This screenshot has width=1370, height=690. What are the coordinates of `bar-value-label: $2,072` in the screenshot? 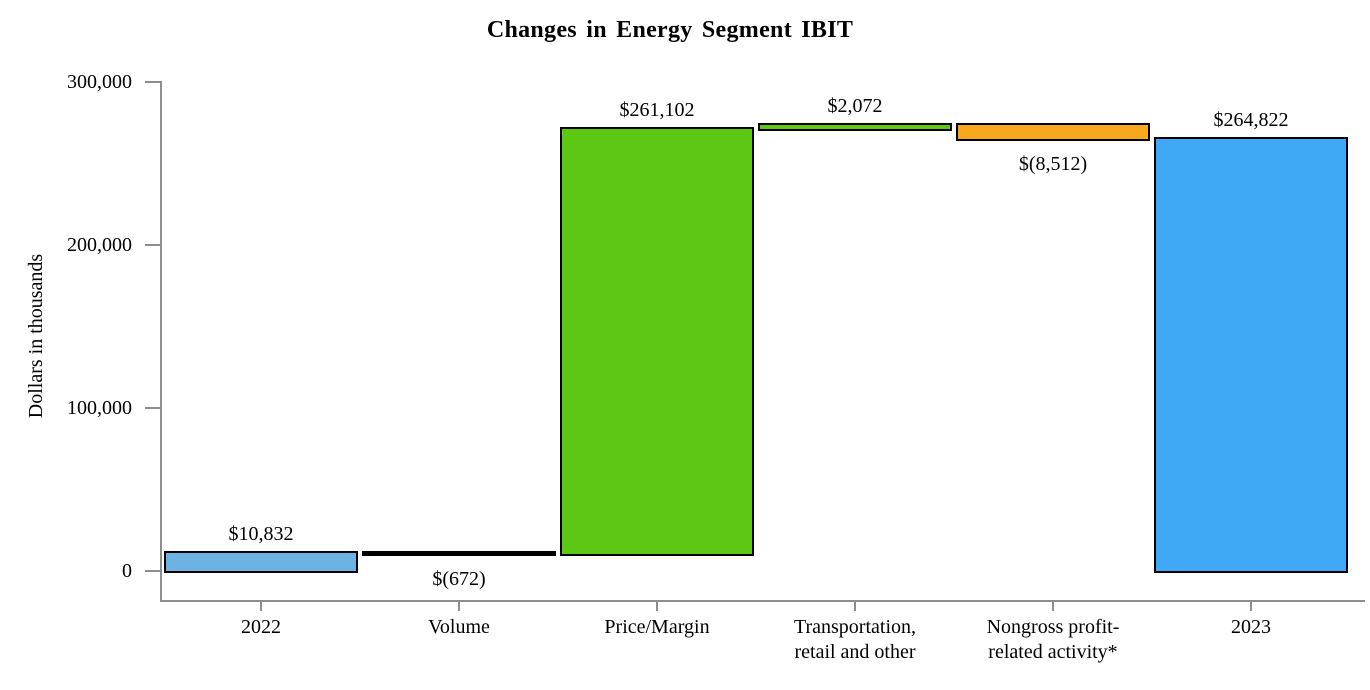 It's located at (855, 106).